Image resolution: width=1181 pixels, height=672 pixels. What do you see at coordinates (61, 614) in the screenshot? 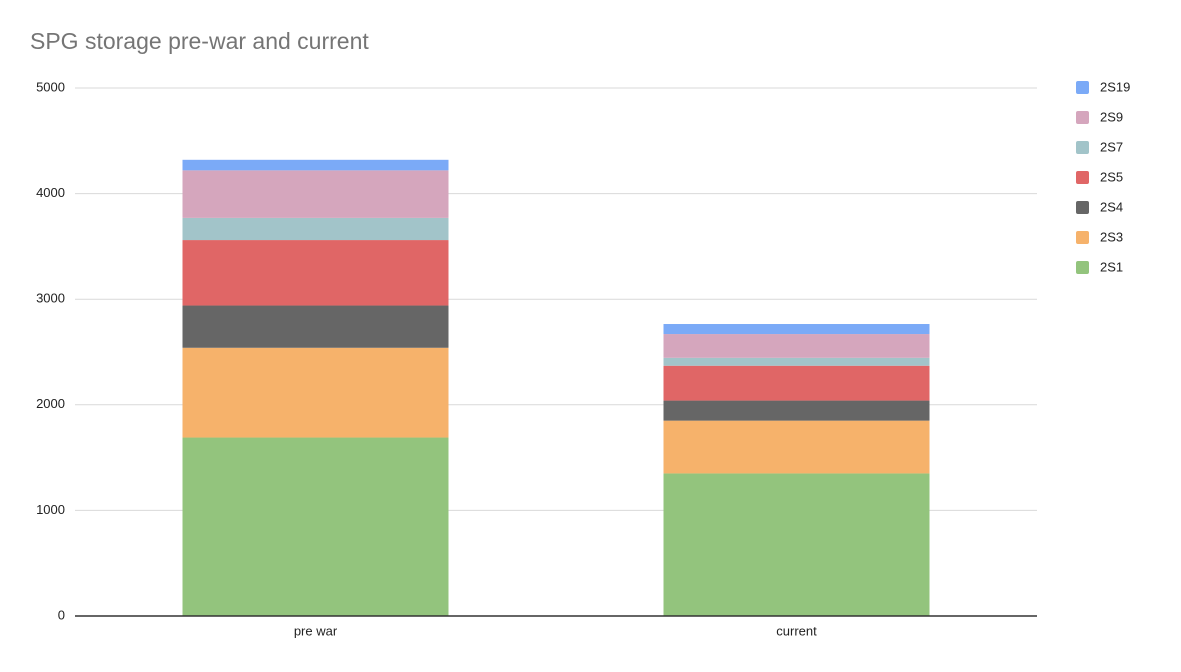
I see `y-tick-label: 0` at bounding box center [61, 614].